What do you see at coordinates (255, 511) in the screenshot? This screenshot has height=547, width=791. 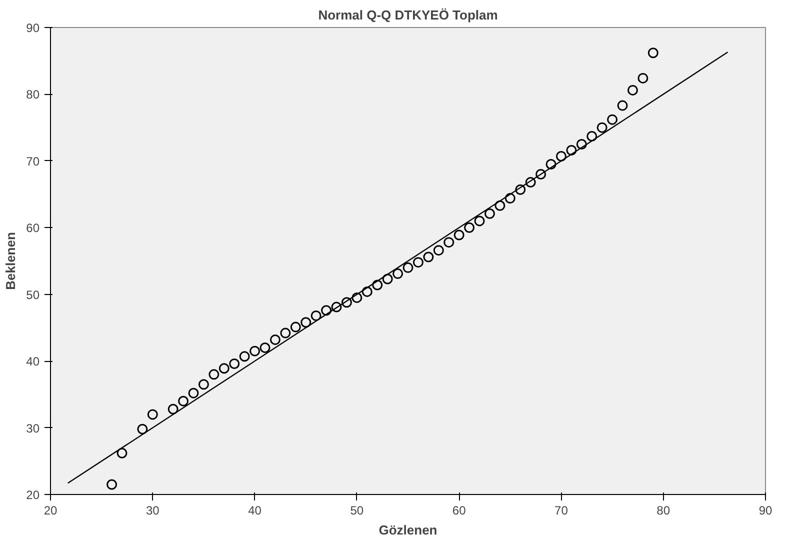 I see `x-tick-label: 40` at bounding box center [255, 511].